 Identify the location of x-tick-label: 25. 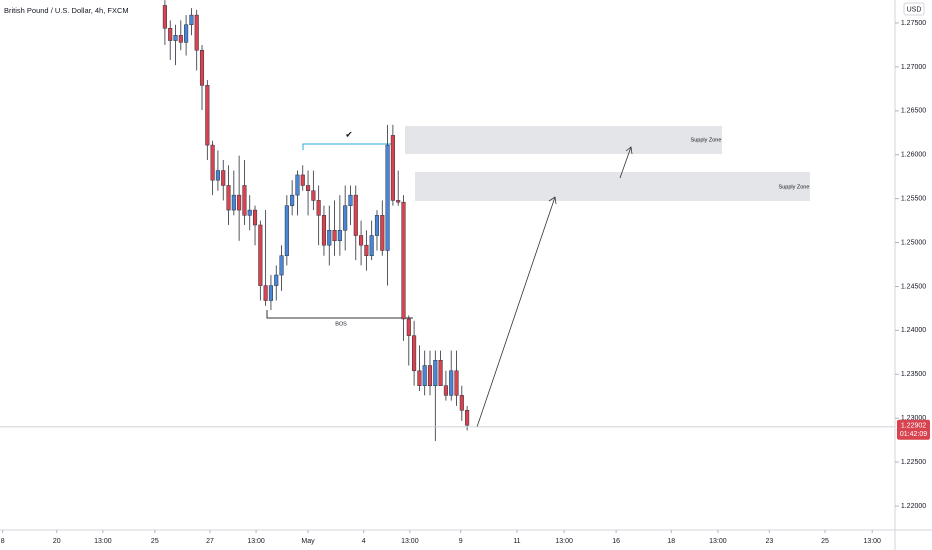
(825, 541).